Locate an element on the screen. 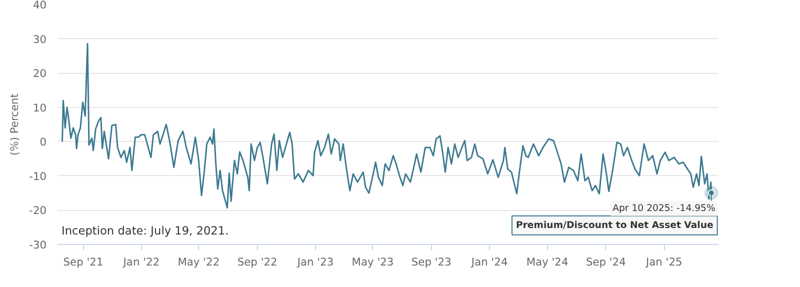 The image size is (800, 287). y-tick-label: -10 is located at coordinates (38, 176).